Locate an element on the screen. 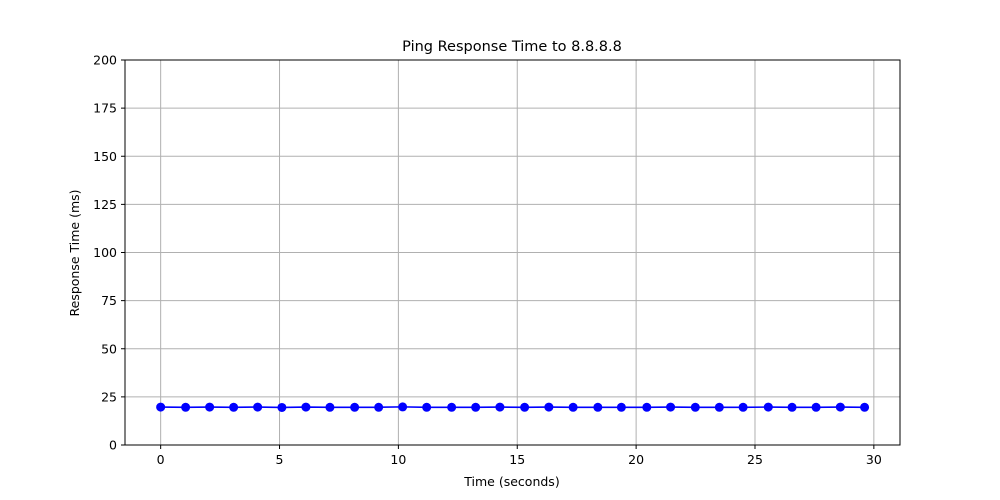  y-tick-label: 75 is located at coordinates (109, 300).